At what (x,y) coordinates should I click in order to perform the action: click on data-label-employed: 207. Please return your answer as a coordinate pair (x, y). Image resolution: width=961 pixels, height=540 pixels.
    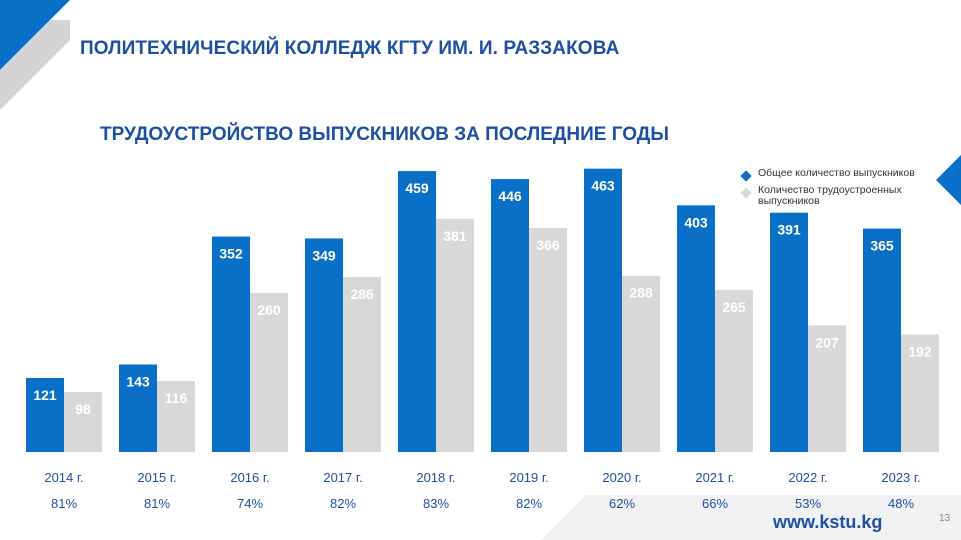
    Looking at the image, I should click on (827, 342).